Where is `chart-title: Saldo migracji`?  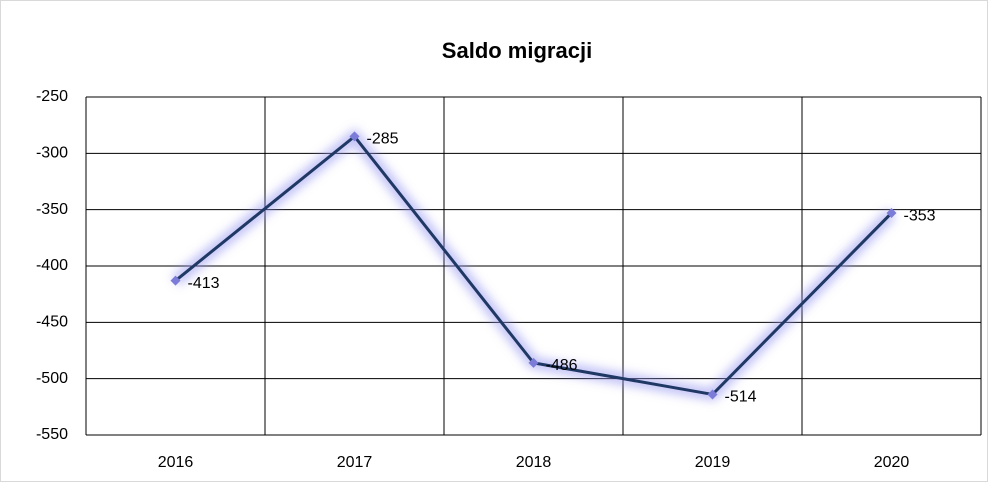 chart-title: Saldo migracji is located at coordinates (517, 50).